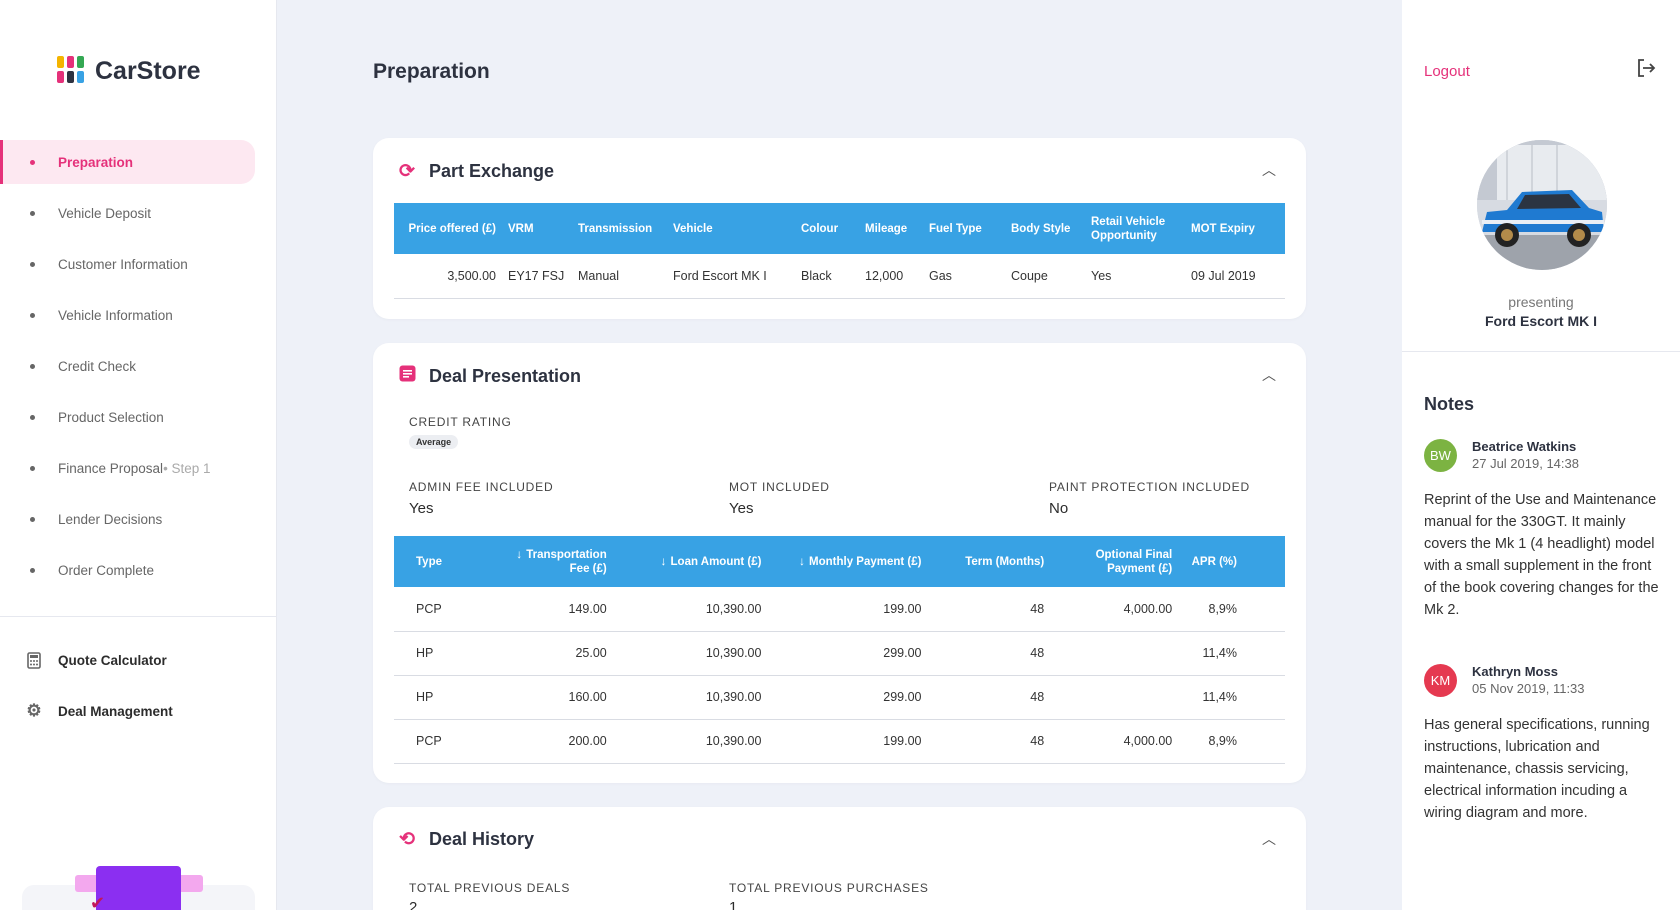 This screenshot has height=910, width=1680. Describe the element at coordinates (407, 171) in the screenshot. I see `refresh-icon: ⟳` at that location.